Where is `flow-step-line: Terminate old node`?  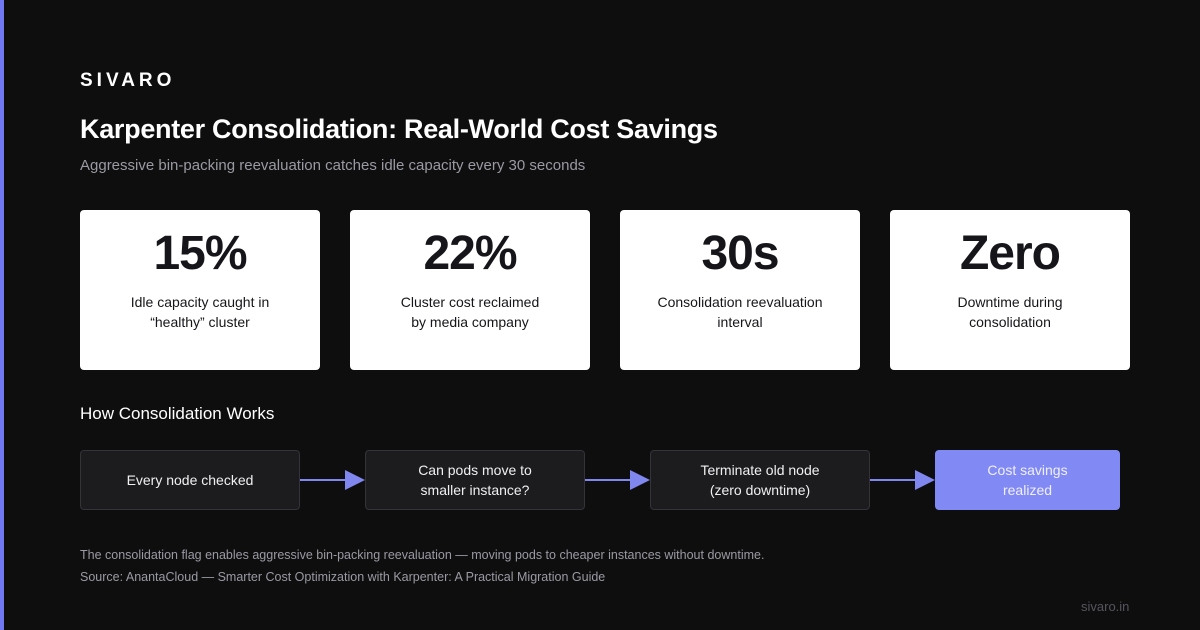 flow-step-line: Terminate old node is located at coordinates (760, 470).